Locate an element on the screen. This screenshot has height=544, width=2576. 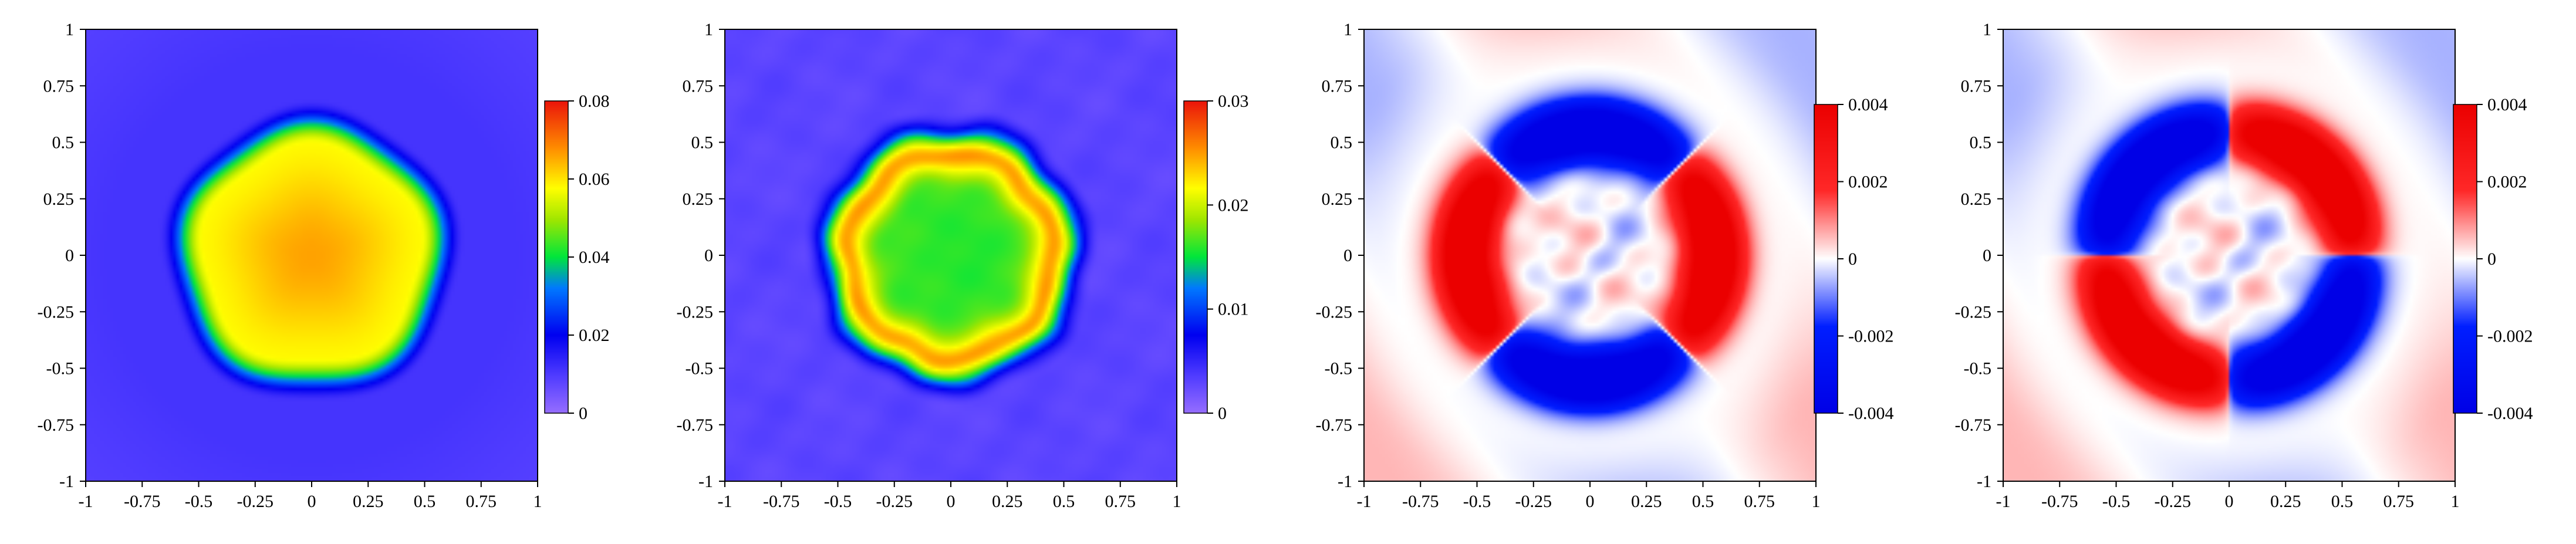
colorbar-frame is located at coordinates (1195, 257).